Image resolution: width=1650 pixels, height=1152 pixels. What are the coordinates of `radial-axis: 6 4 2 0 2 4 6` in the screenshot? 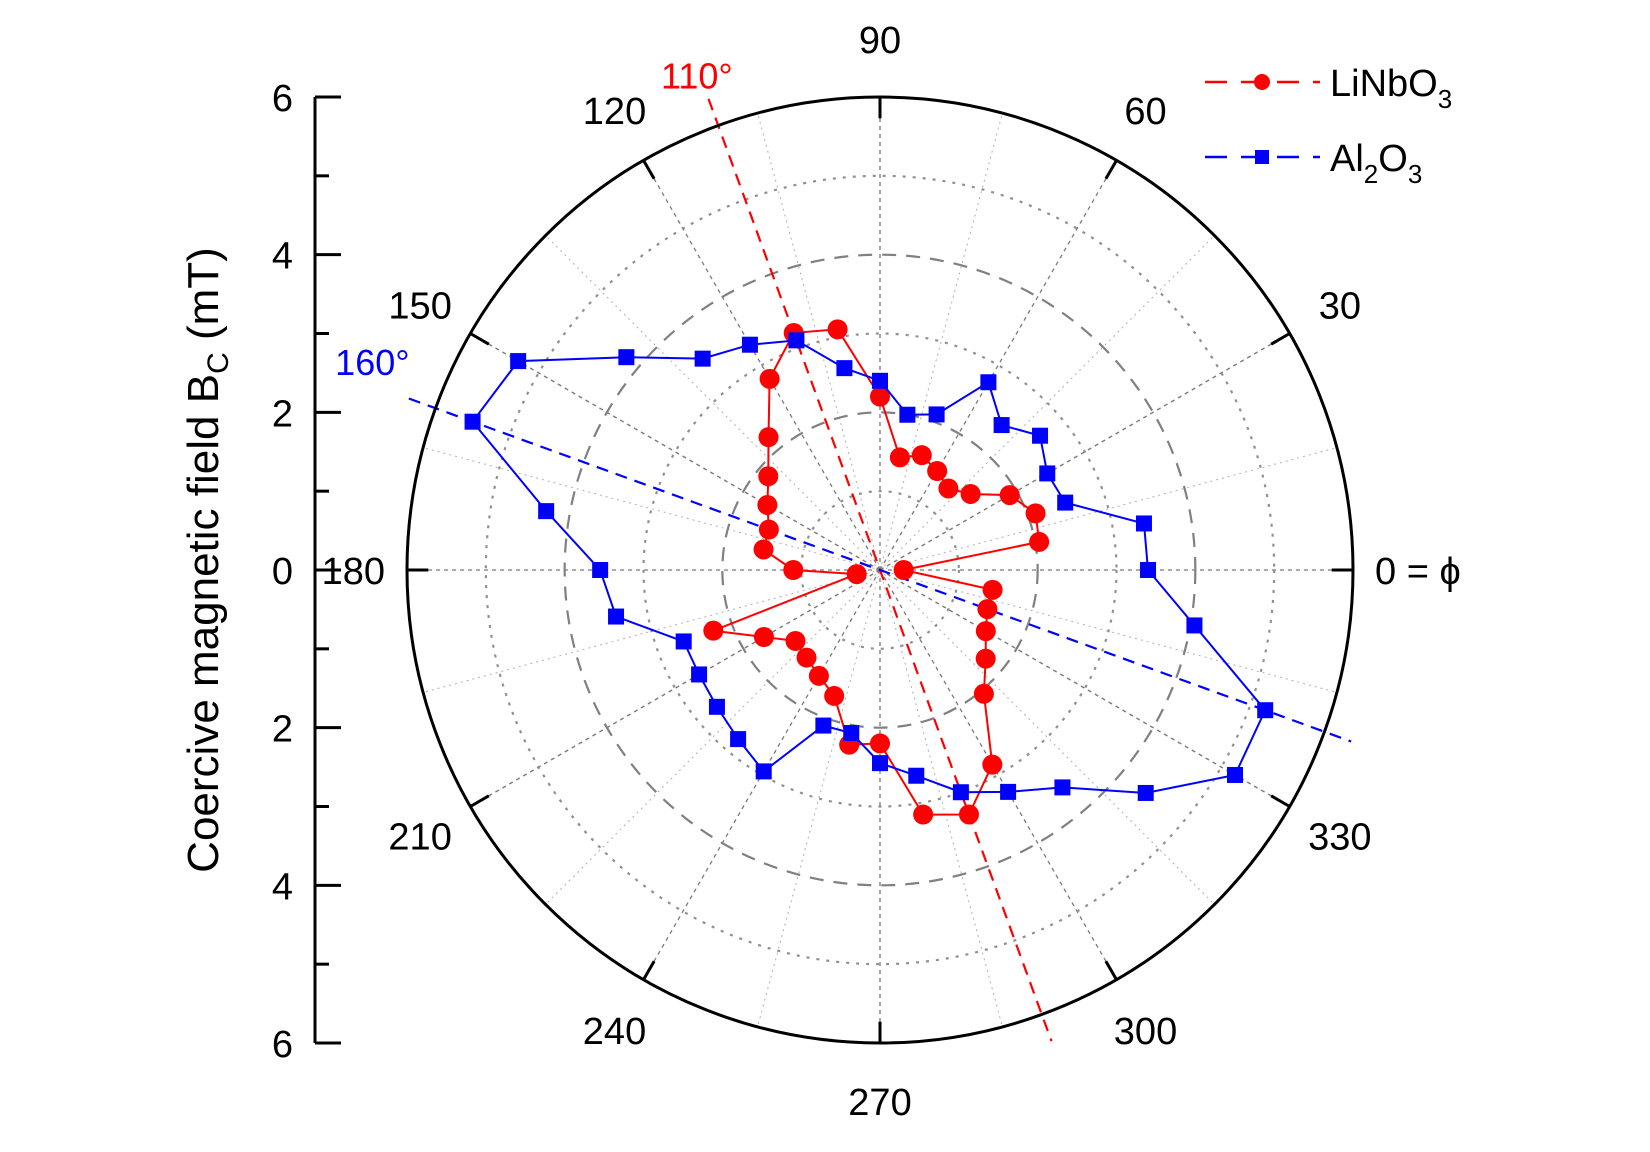 It's located at (306, 572).